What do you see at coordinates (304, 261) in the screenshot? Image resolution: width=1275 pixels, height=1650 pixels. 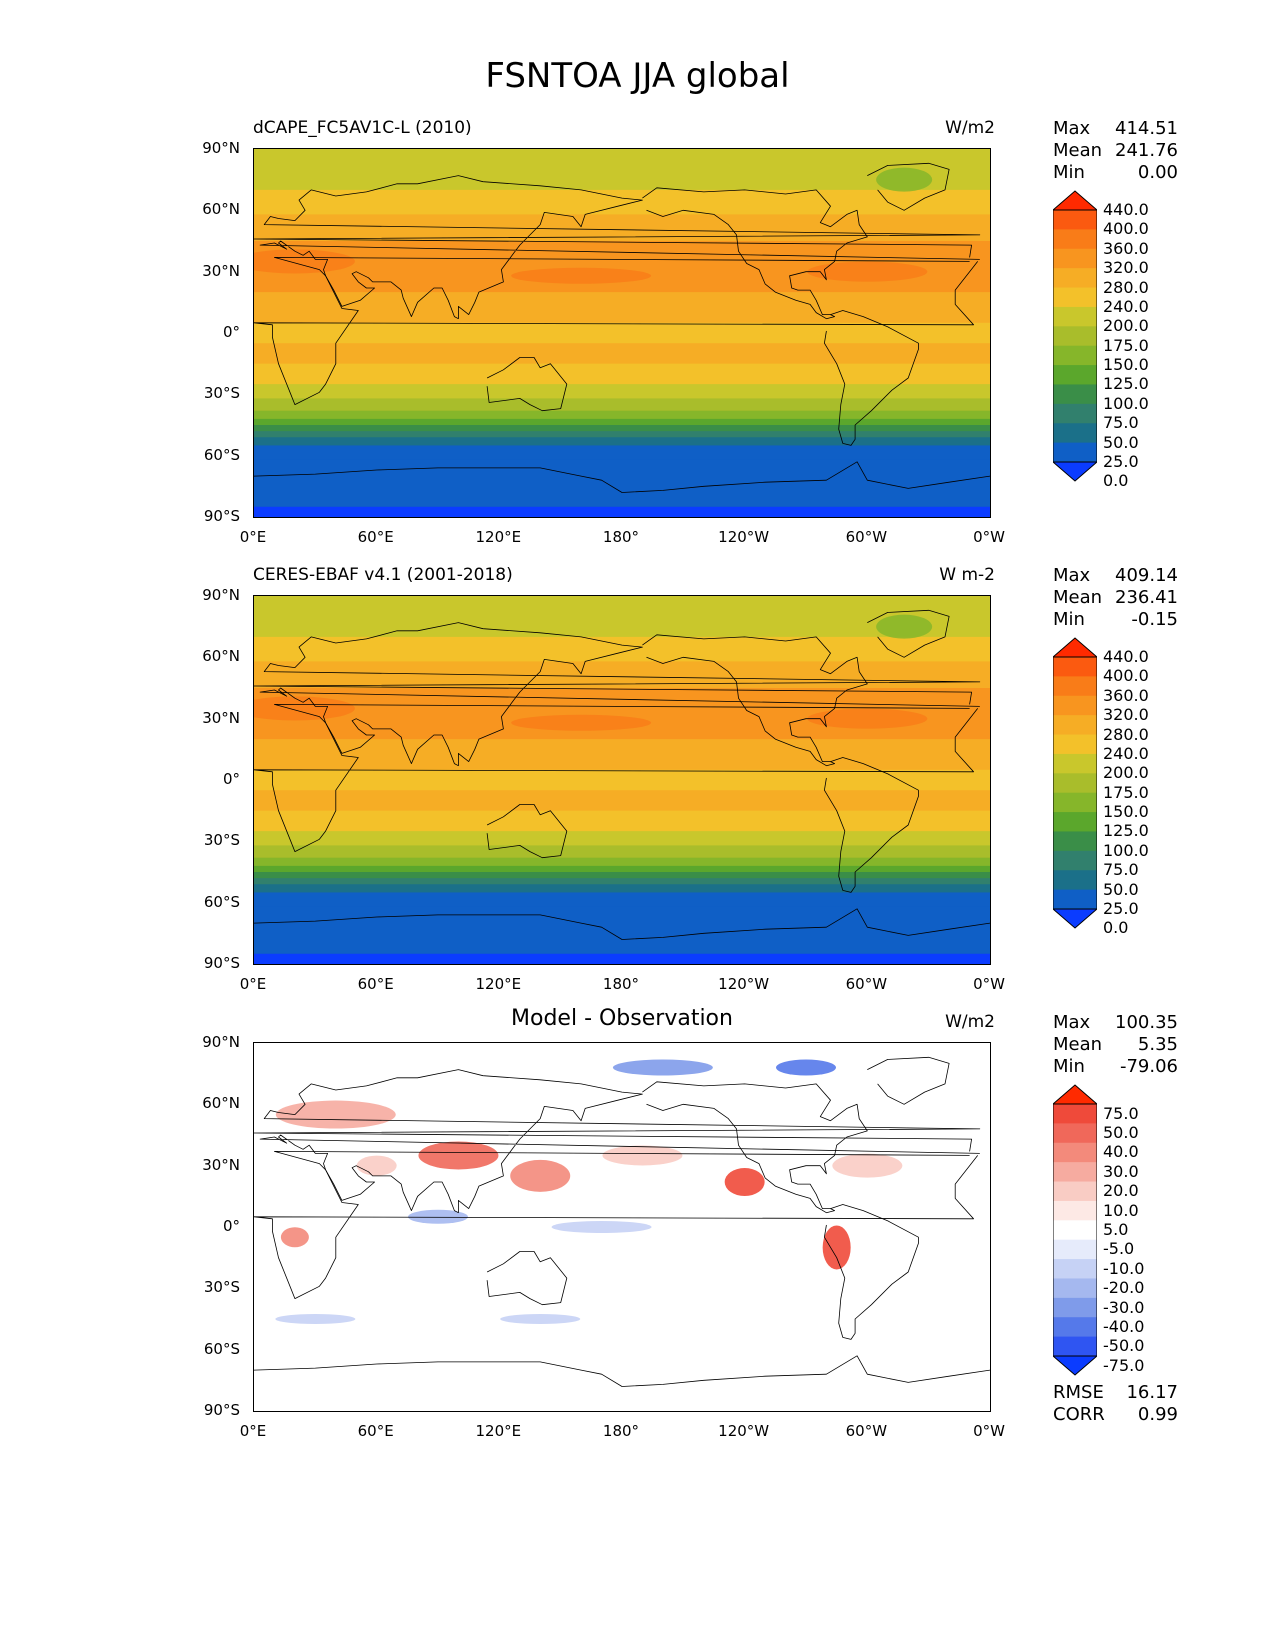 I see `field-maximum` at bounding box center [304, 261].